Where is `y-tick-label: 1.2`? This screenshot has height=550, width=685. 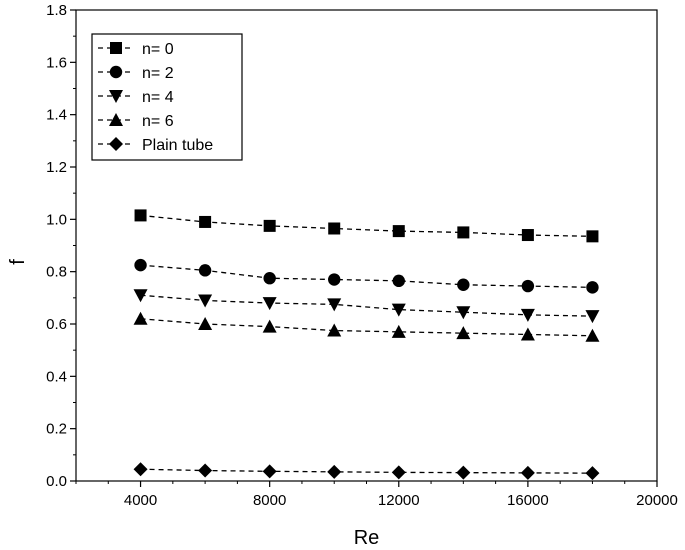 y-tick-label: 1.2 is located at coordinates (56, 167).